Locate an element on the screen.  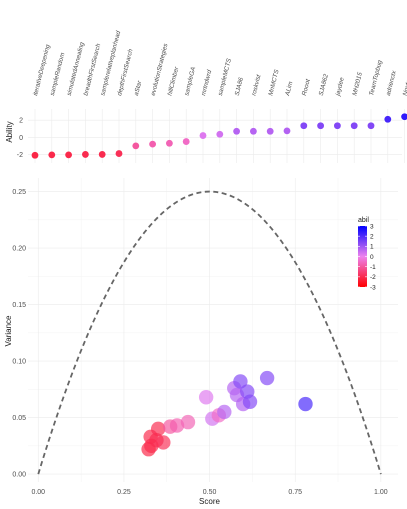
variance-y-tick-label: 0.00 is located at coordinates (19, 475).